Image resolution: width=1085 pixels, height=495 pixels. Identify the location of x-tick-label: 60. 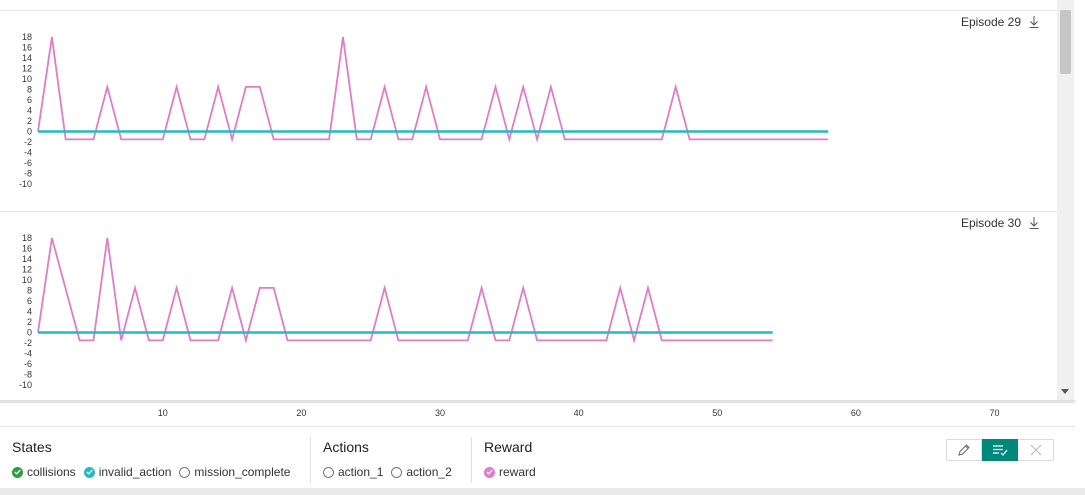
(856, 413).